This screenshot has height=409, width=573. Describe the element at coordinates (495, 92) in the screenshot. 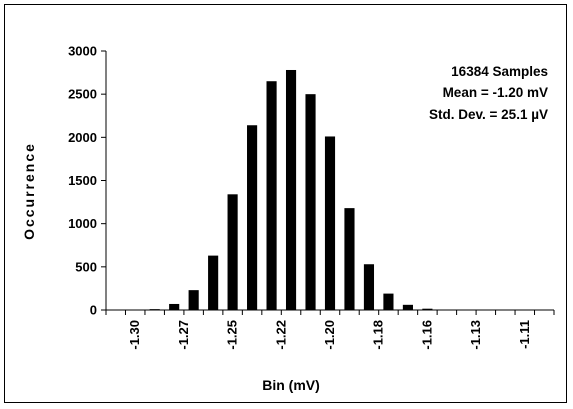

I see `annotation-mean: Mean = -1.20 mV` at that location.